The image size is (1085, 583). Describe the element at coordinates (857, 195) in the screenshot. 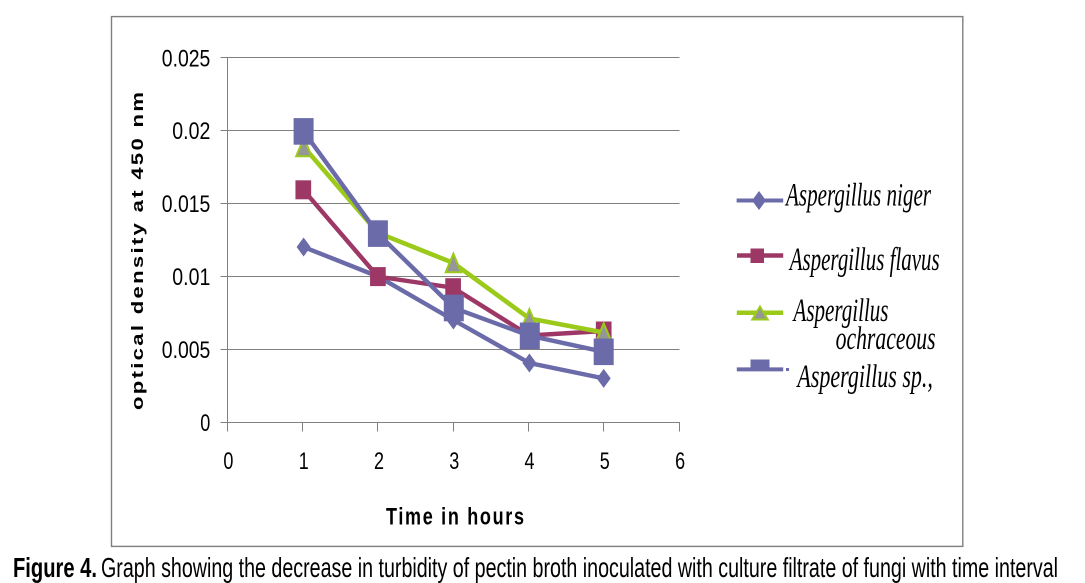

I see `svg-text: Aspergillus niger` at that location.